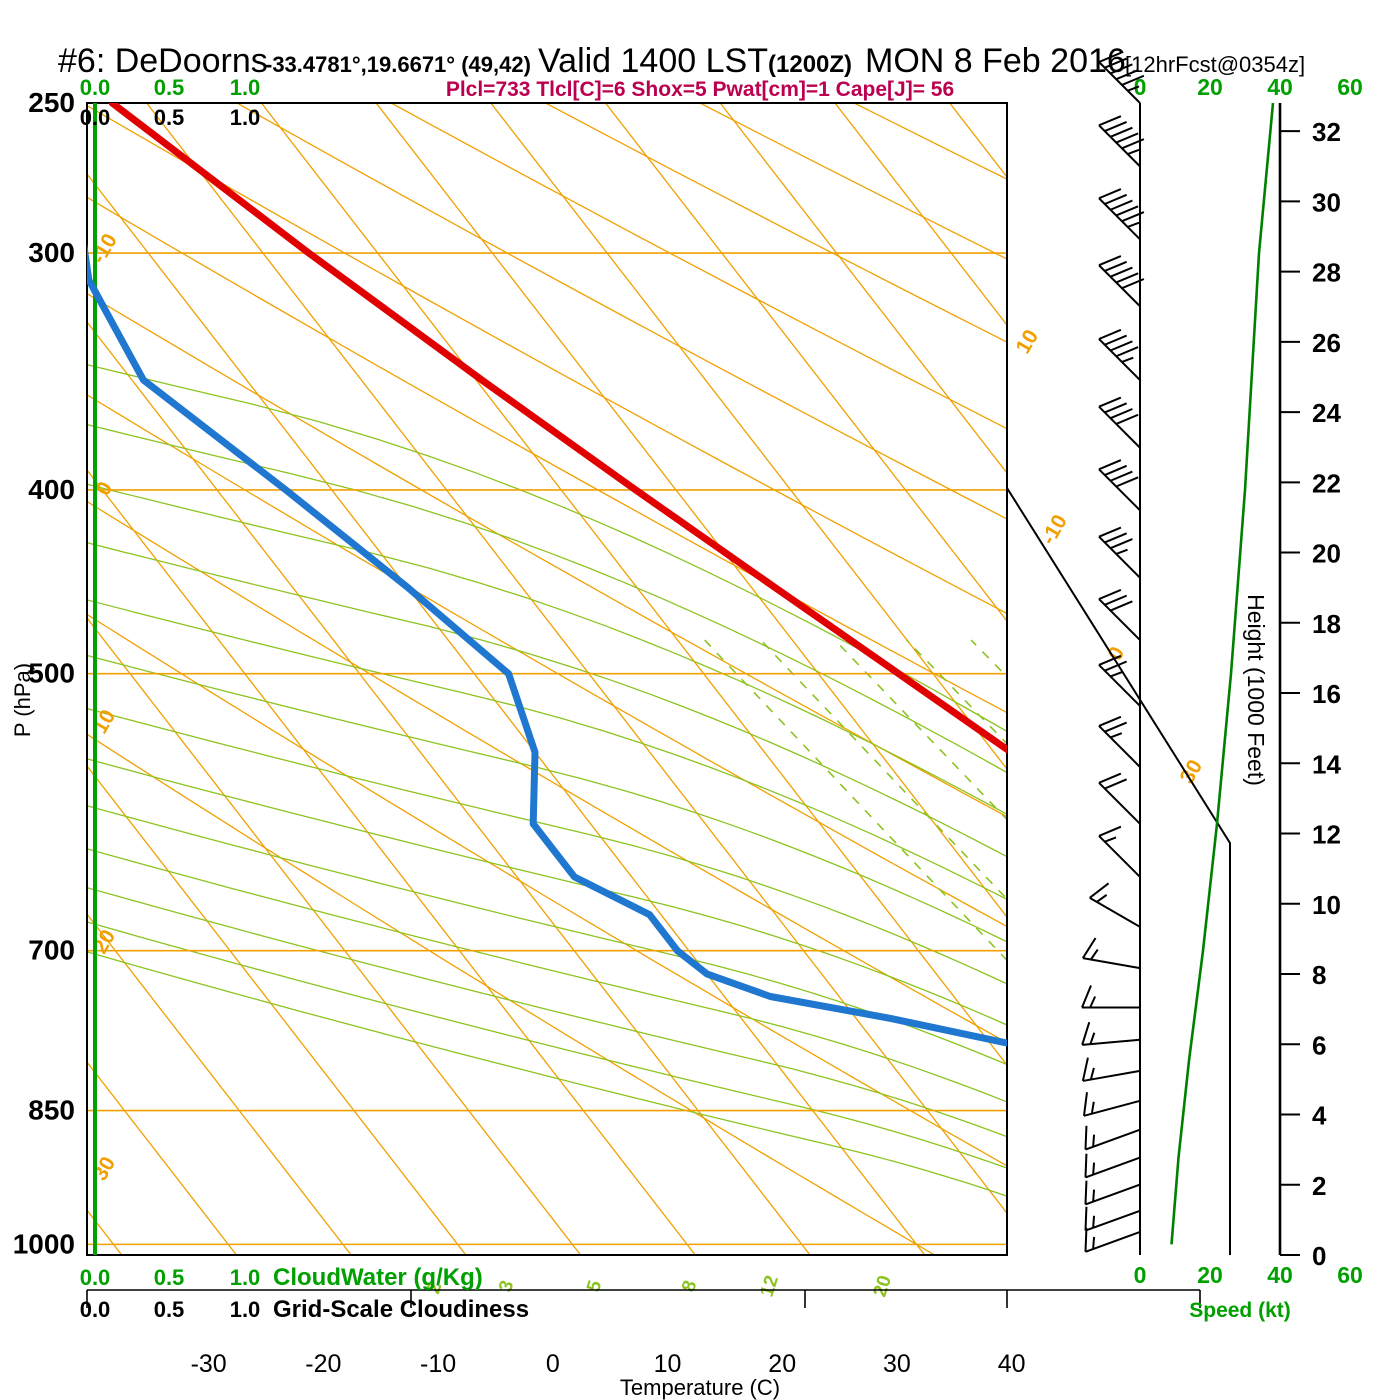 The width and height of the screenshot is (1400, 1400). What do you see at coordinates (553, 1364) in the screenshot?
I see `temperature-tick-label: 0` at bounding box center [553, 1364].